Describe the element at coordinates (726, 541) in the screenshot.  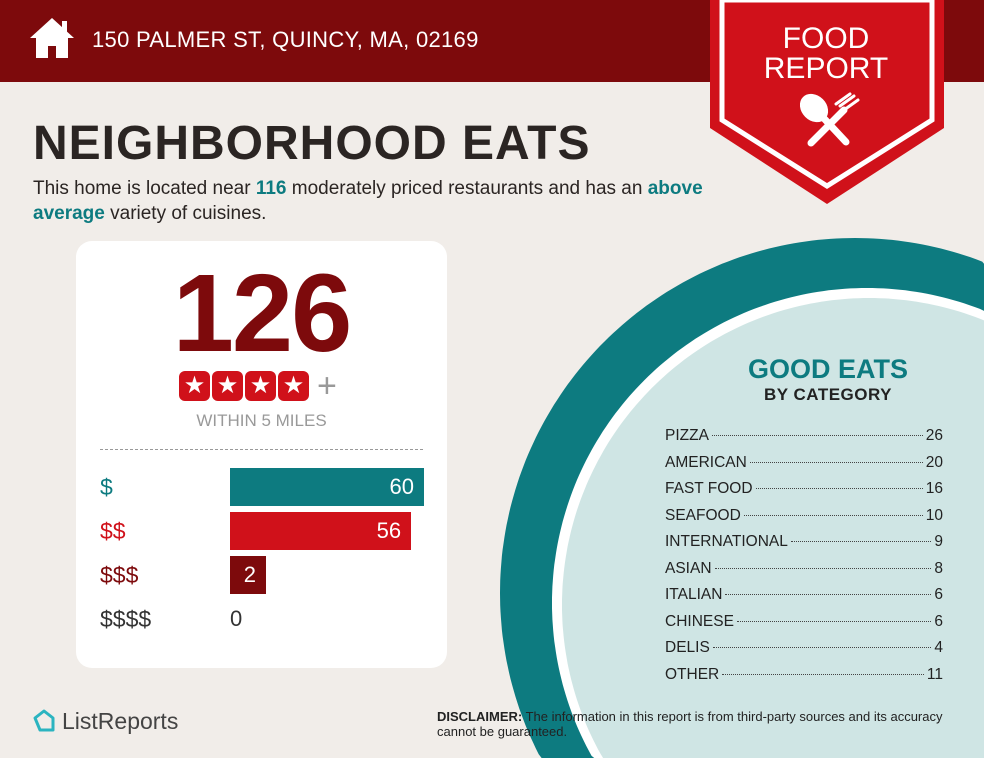
I see `category-name: INTERNATIONAL` at that location.